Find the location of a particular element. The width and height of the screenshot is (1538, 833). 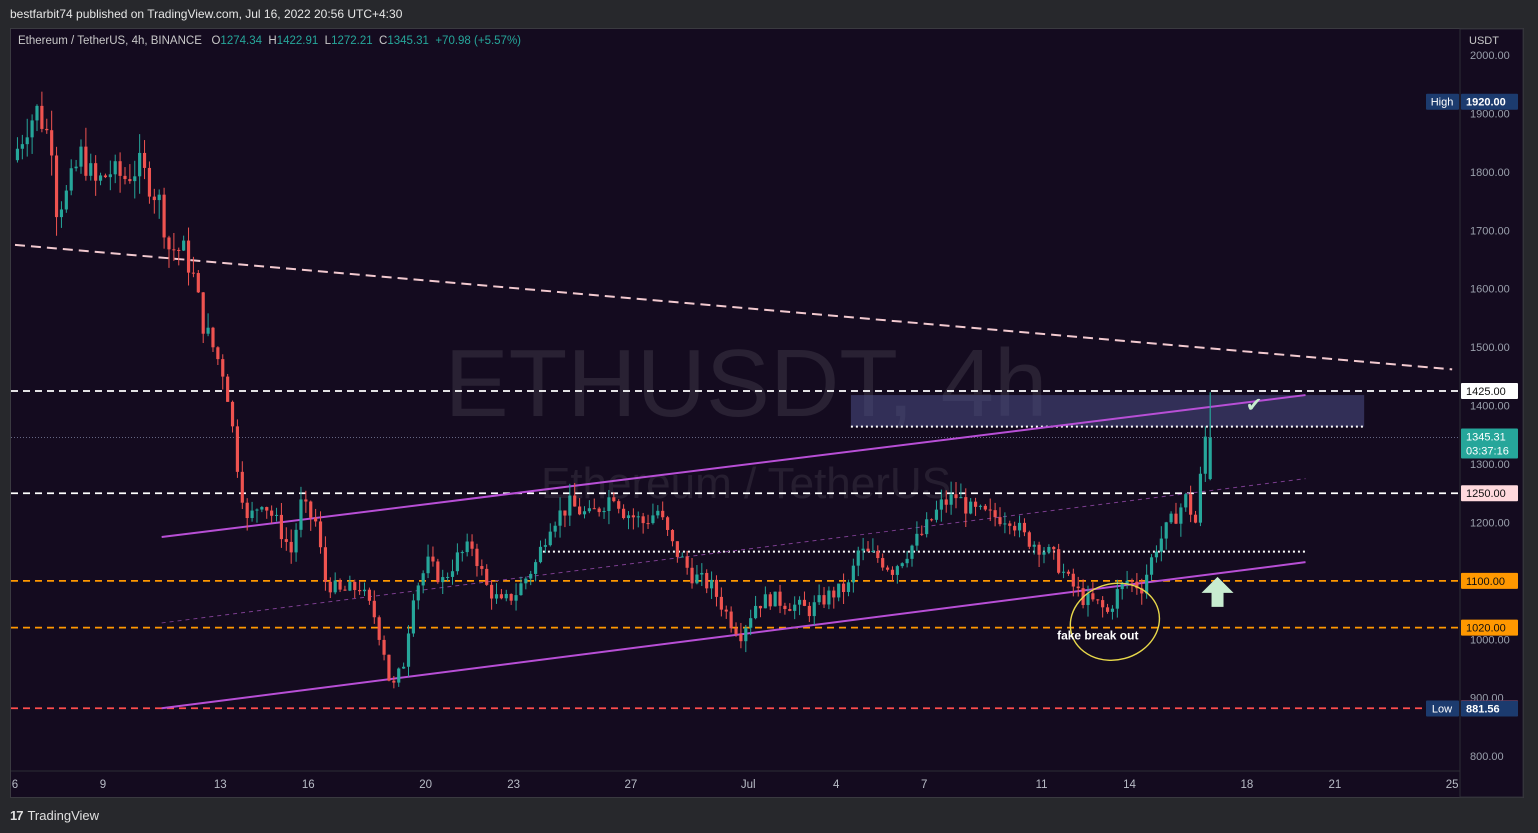

fake-breakout-label: fake break out is located at coordinates (1097, 635).